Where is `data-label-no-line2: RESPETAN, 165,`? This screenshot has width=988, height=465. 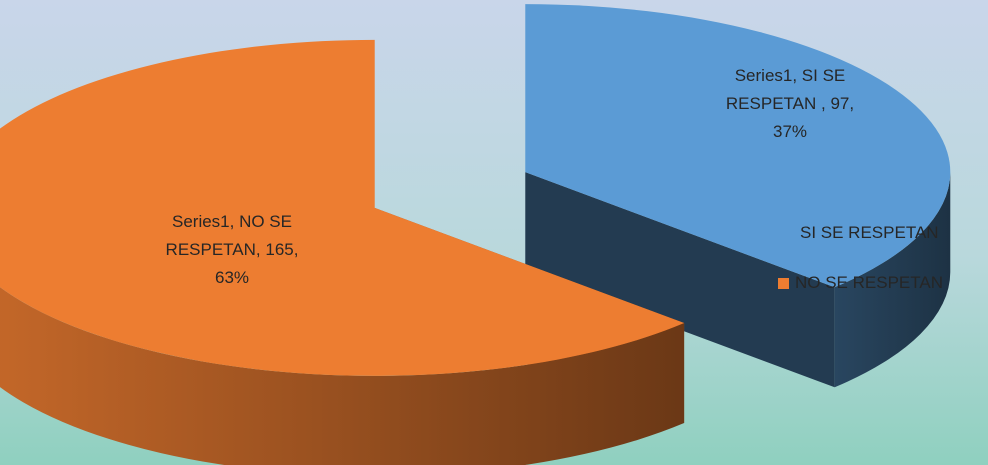 data-label-no-line2: RESPETAN, 165, is located at coordinates (232, 249).